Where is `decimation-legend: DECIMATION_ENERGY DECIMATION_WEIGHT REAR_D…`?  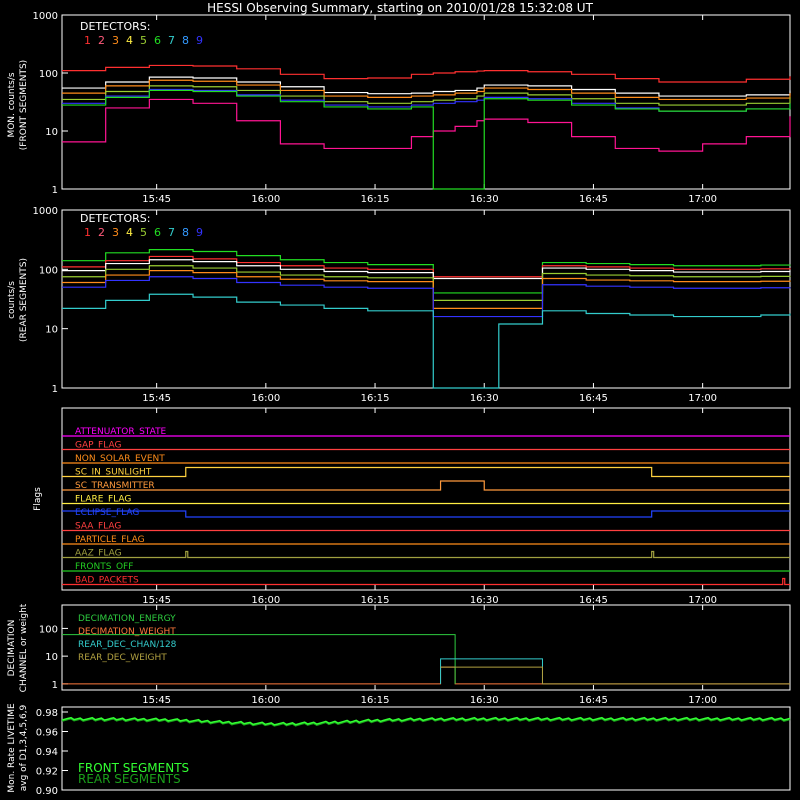 decimation-legend: DECIMATION_ENERGY DECIMATION_WEIGHT REAR_D… is located at coordinates (127, 638).